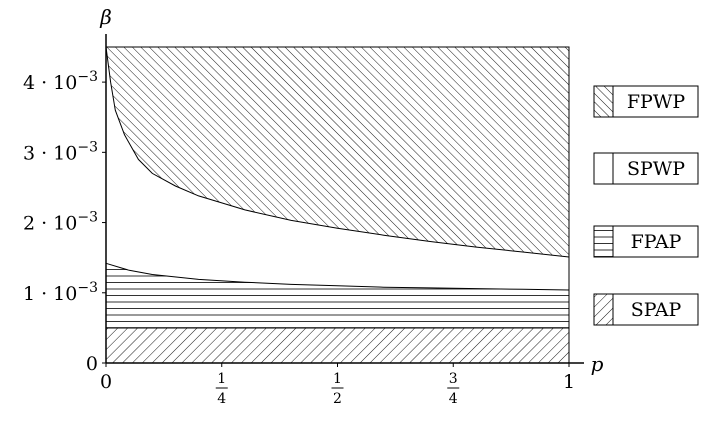 This screenshot has height=426, width=719. I want to click on legend-label-box-spwp, so click(655, 168).